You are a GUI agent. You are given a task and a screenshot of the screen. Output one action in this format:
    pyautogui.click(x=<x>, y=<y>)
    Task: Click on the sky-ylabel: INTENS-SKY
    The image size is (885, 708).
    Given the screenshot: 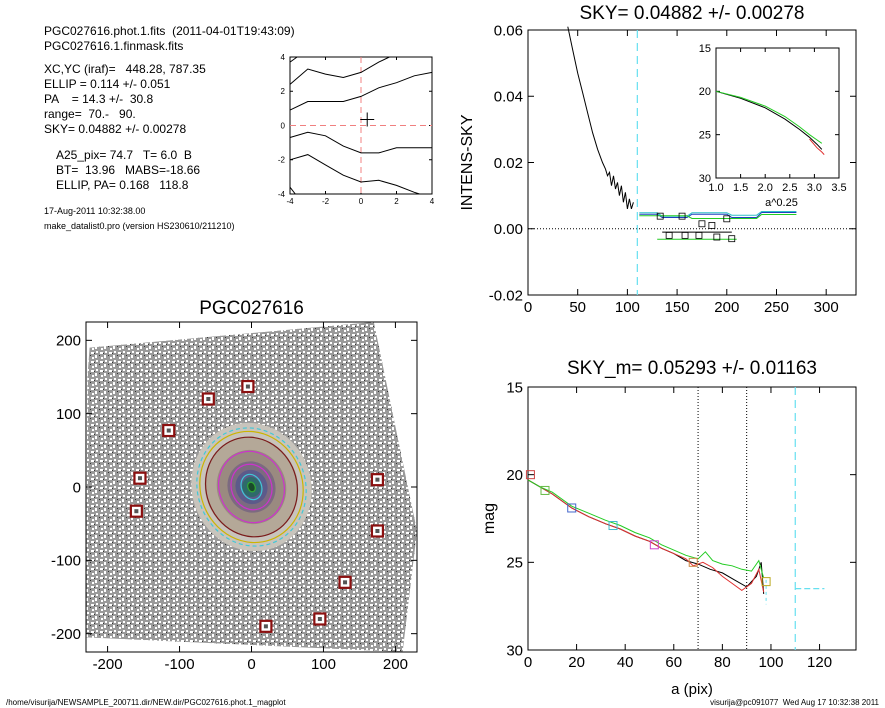 What is the action you would take?
    pyautogui.click(x=467, y=162)
    